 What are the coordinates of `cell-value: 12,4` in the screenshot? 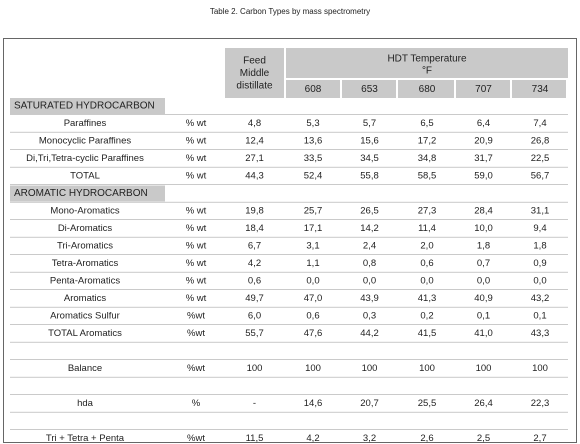 It's located at (254, 141).